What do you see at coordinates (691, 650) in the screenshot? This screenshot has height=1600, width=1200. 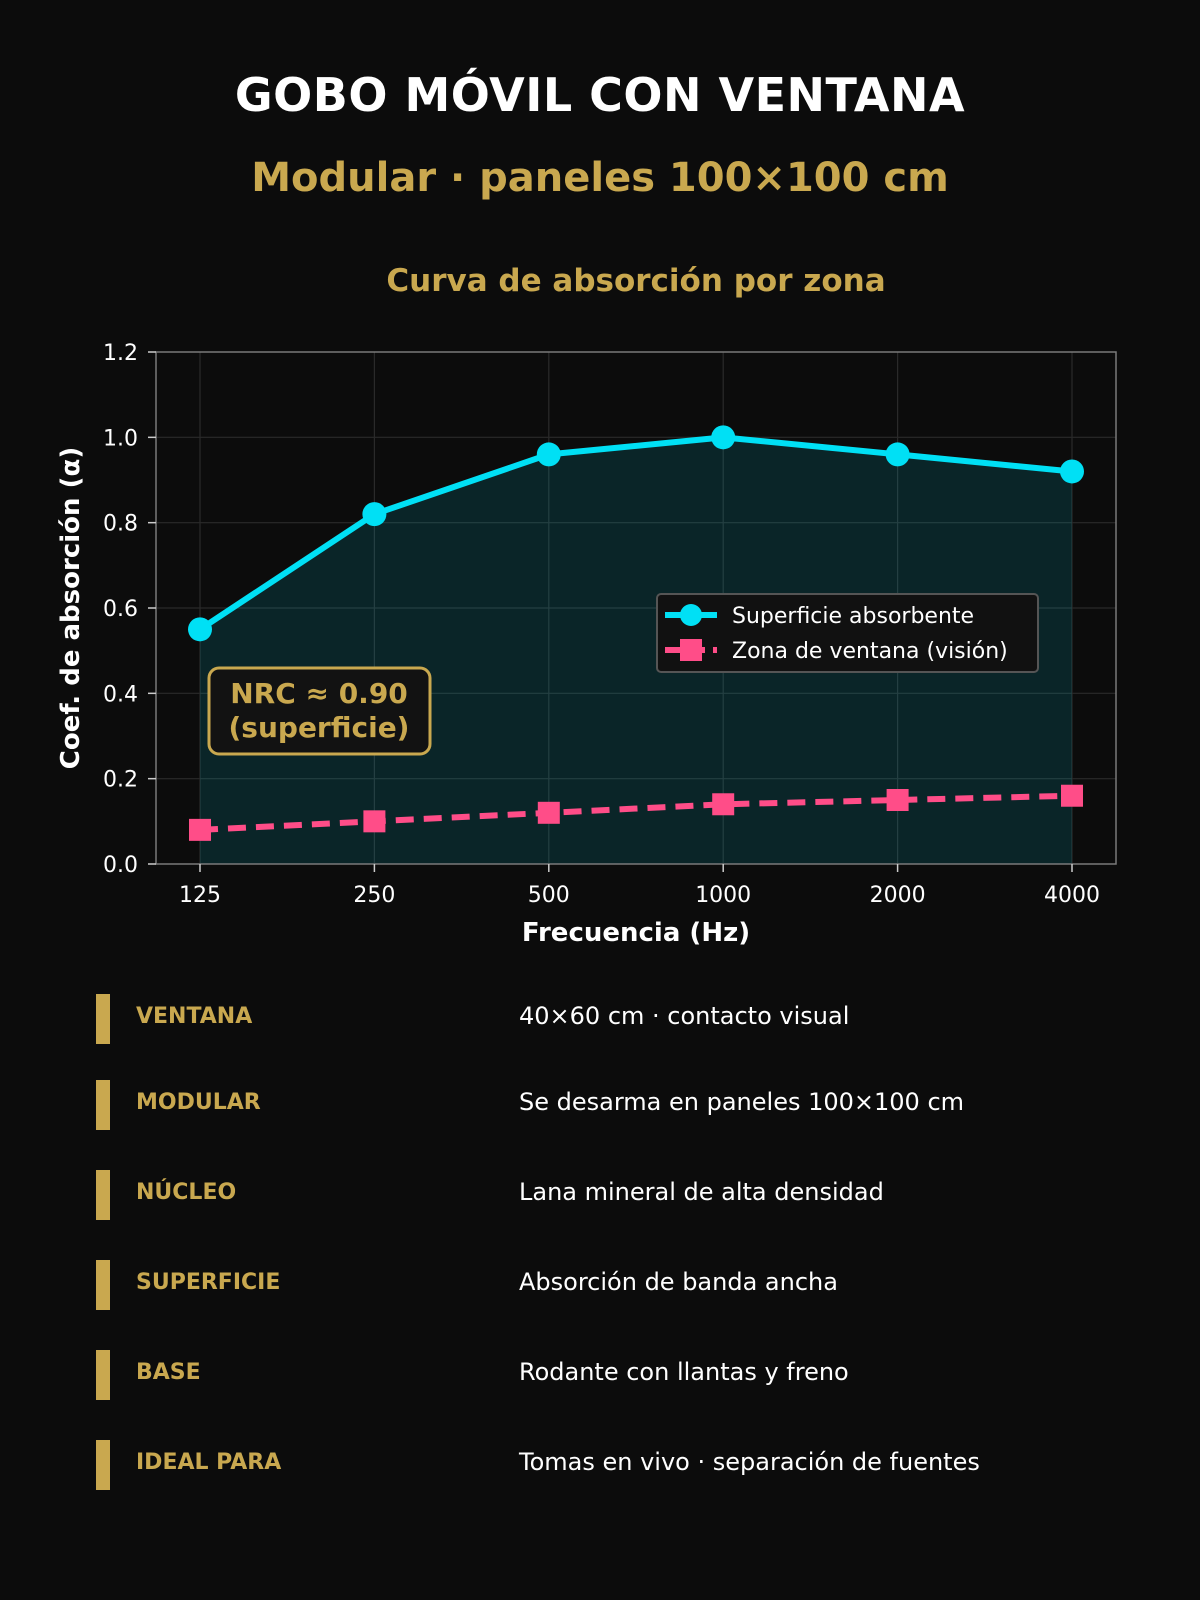 I see `legend-swatch-ventana-marker` at bounding box center [691, 650].